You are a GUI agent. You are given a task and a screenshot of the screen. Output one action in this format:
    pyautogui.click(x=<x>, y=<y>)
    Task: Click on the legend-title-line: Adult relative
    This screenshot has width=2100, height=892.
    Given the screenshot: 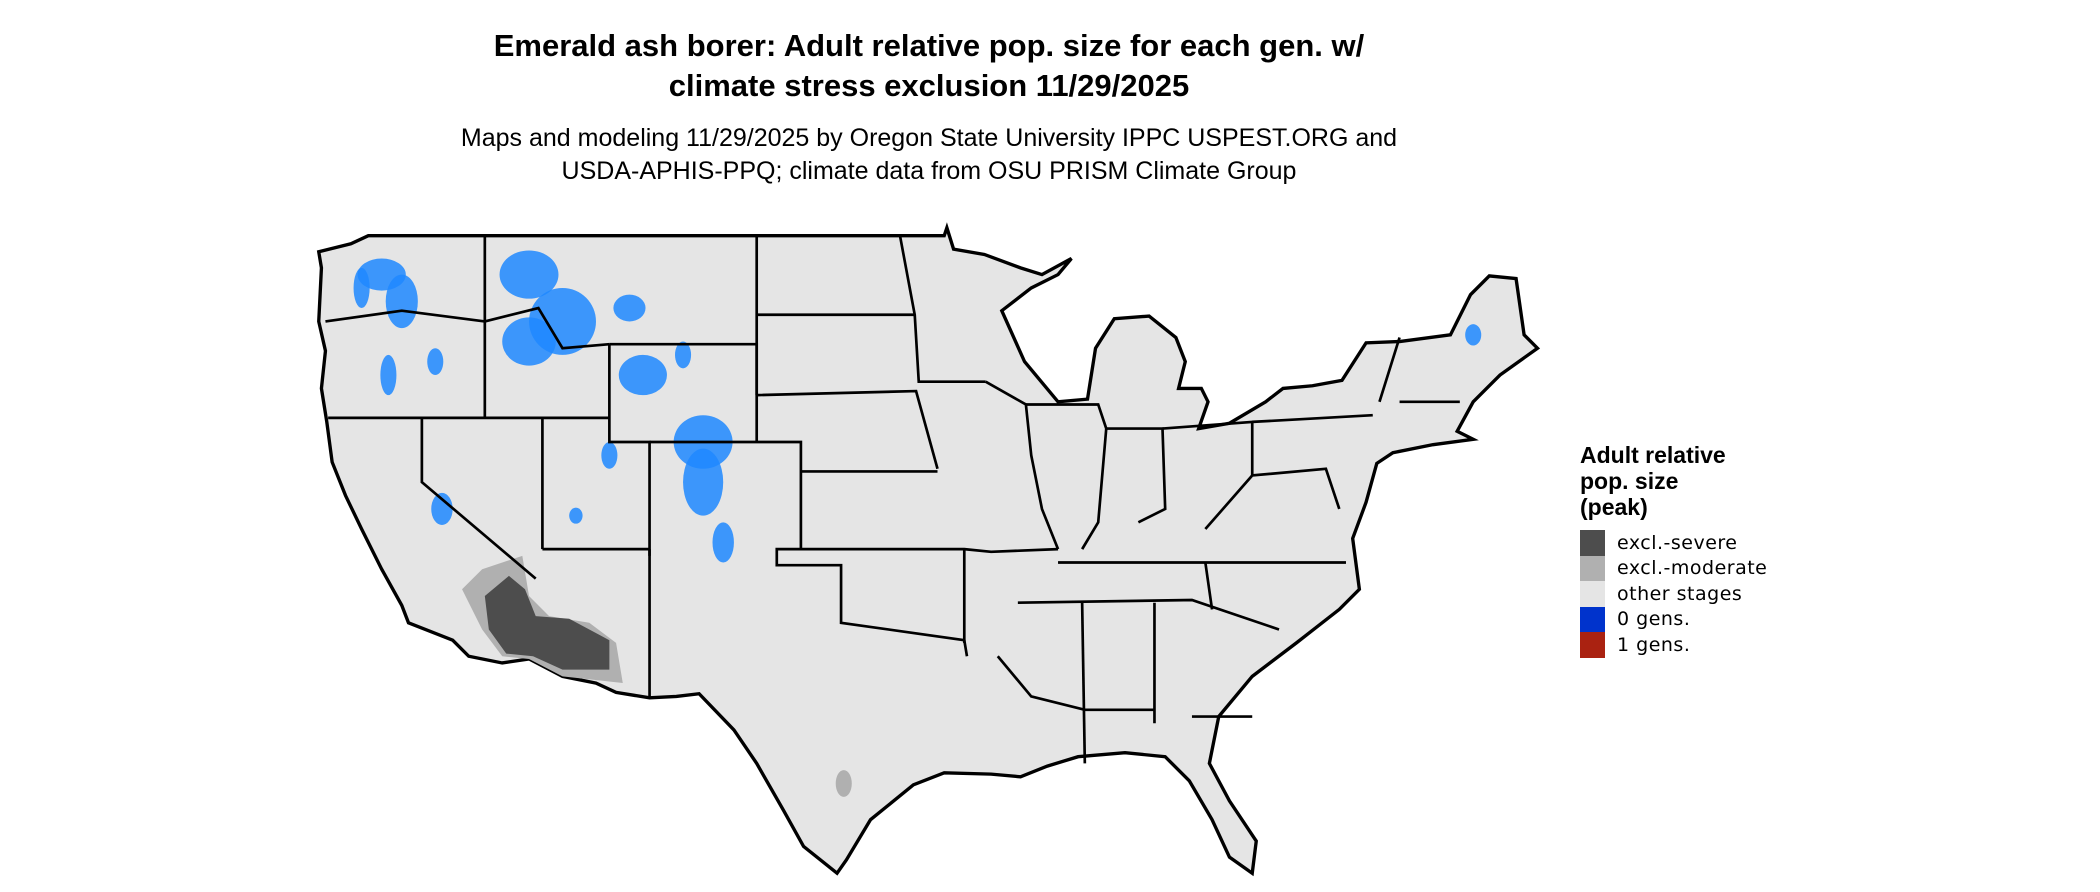 What is the action you would take?
    pyautogui.click(x=1653, y=455)
    